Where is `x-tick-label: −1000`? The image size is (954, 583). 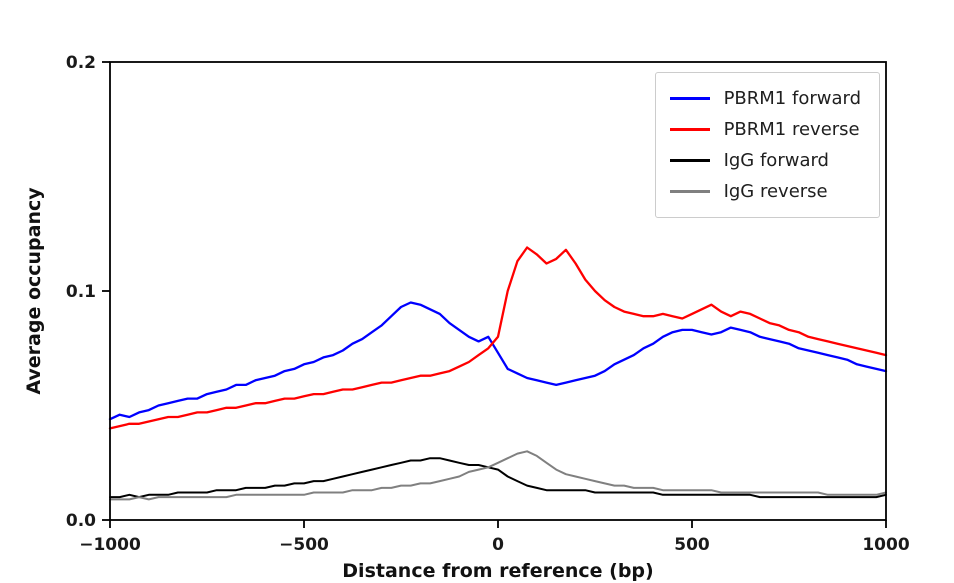 x-tick-label: −1000 is located at coordinates (110, 545).